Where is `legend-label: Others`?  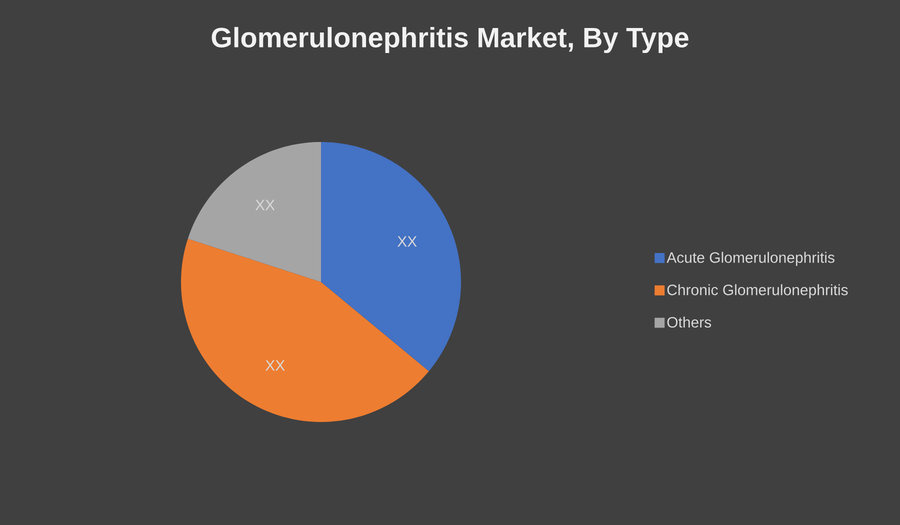 legend-label: Others is located at coordinates (689, 322).